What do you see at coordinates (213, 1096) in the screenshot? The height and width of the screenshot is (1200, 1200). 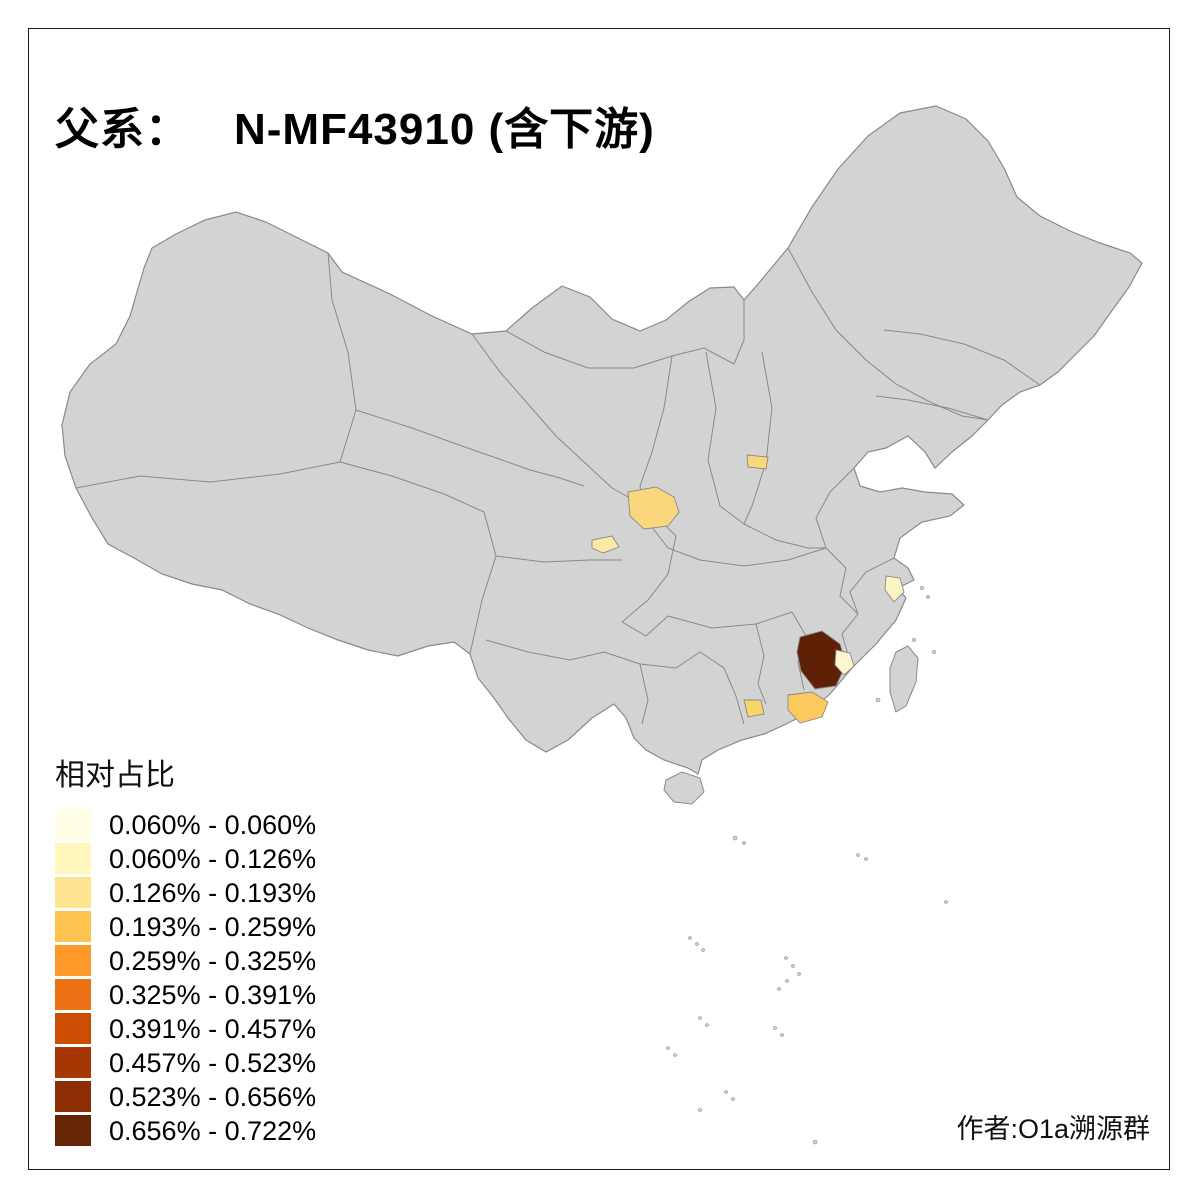 I see `legend-item-label: 0.523% - 0.656%` at bounding box center [213, 1096].